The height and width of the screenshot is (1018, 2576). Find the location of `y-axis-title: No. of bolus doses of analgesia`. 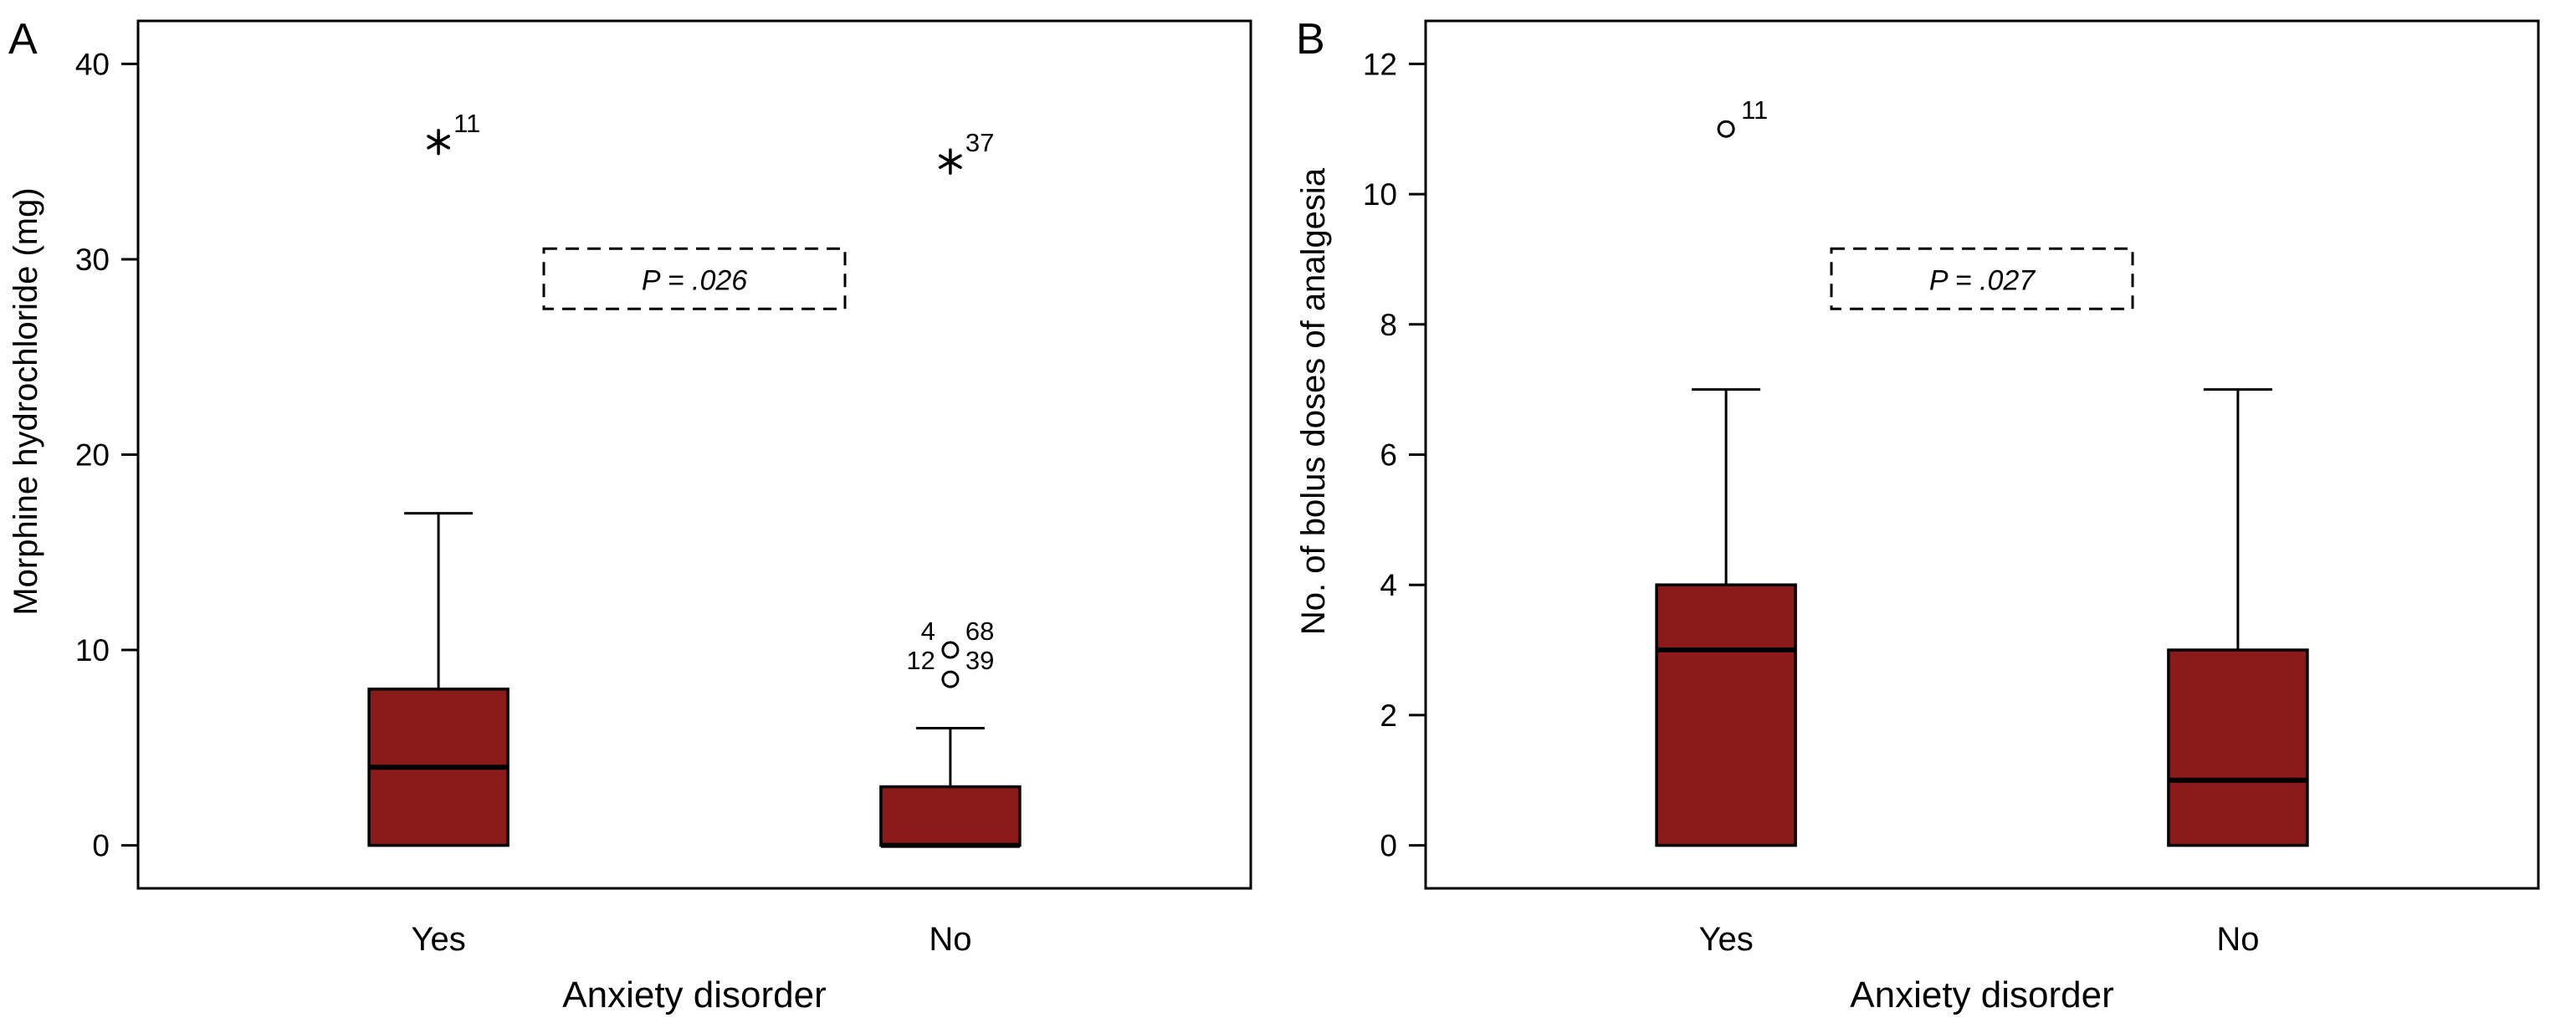

y-axis-title: No. of bolus doses of analgesia is located at coordinates (1314, 401).